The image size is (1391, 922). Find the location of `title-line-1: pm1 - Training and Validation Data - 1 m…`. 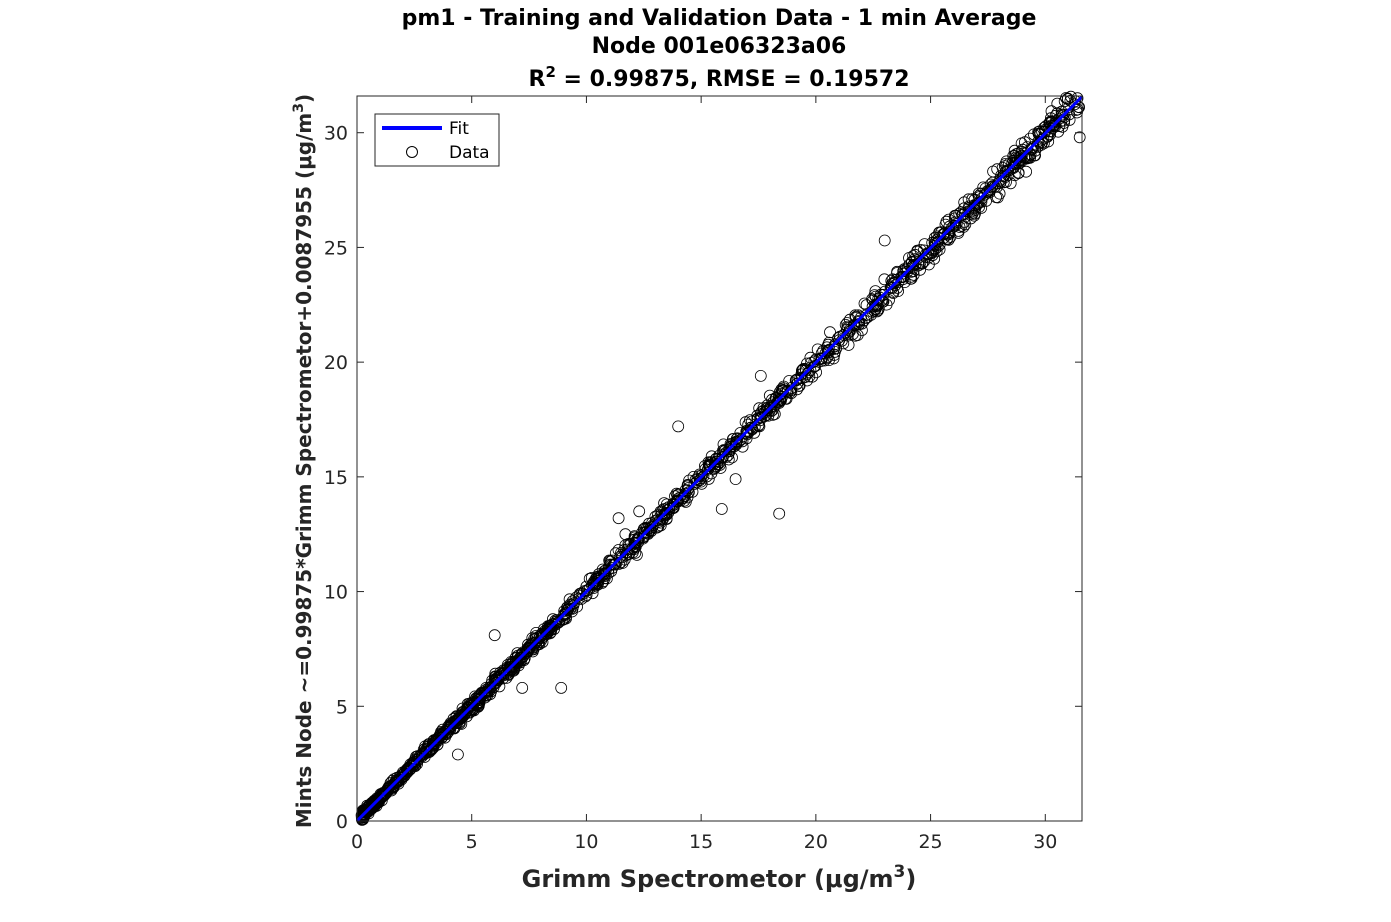

title-line-1: pm1 - Training and Validation Data - 1 m… is located at coordinates (719, 18).